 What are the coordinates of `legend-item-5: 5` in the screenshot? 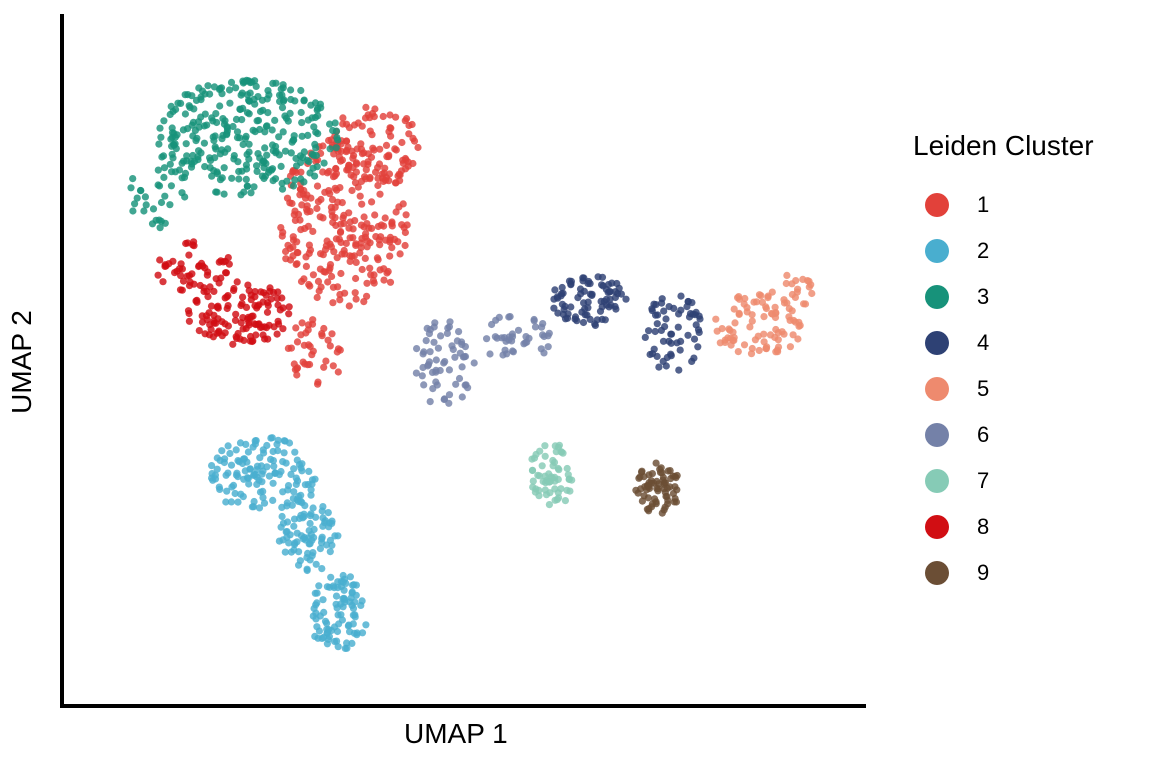 It's located at (1003, 389).